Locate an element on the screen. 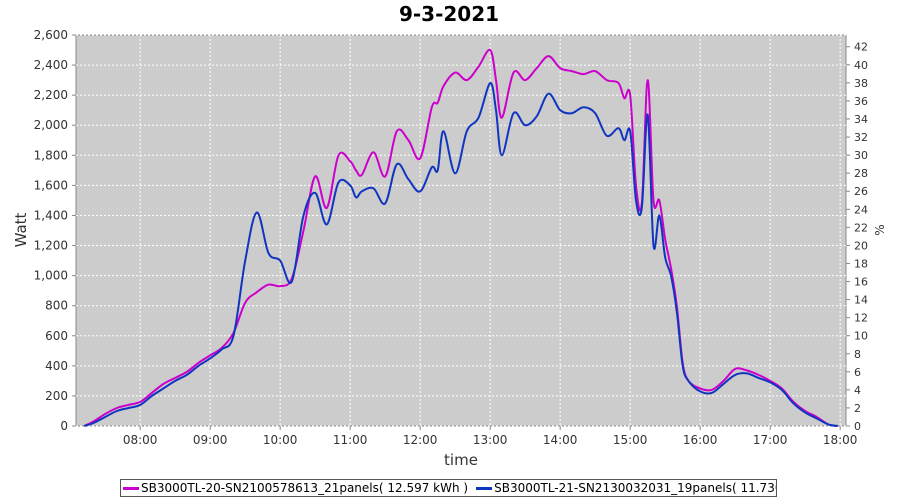 This screenshot has height=500, width=900. y-tick-label: 200 is located at coordinates (56, 396).